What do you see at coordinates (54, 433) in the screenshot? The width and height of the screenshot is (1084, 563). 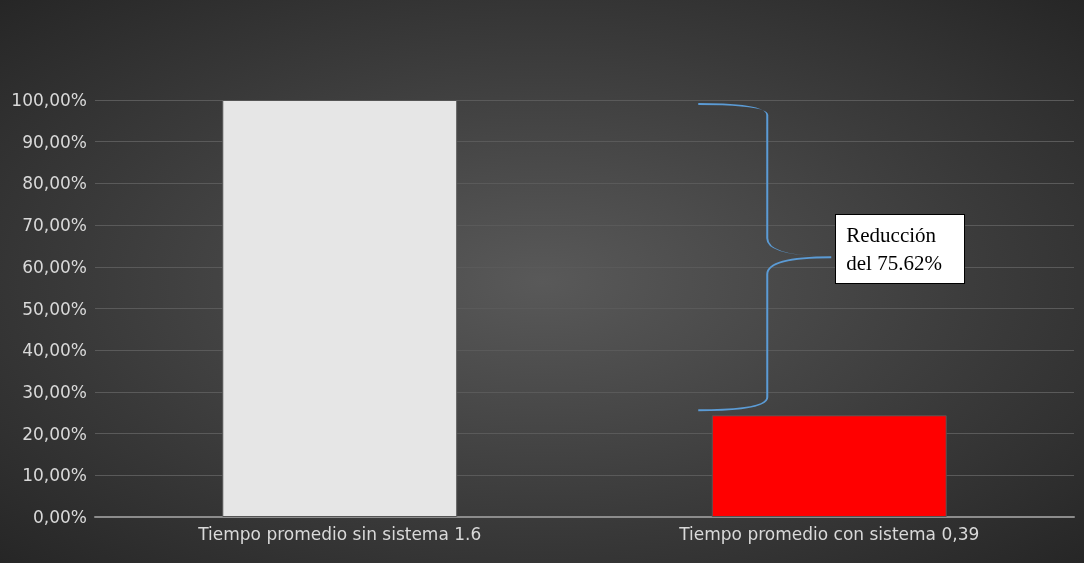 I see `y-tick-label: 20,00%` at bounding box center [54, 433].